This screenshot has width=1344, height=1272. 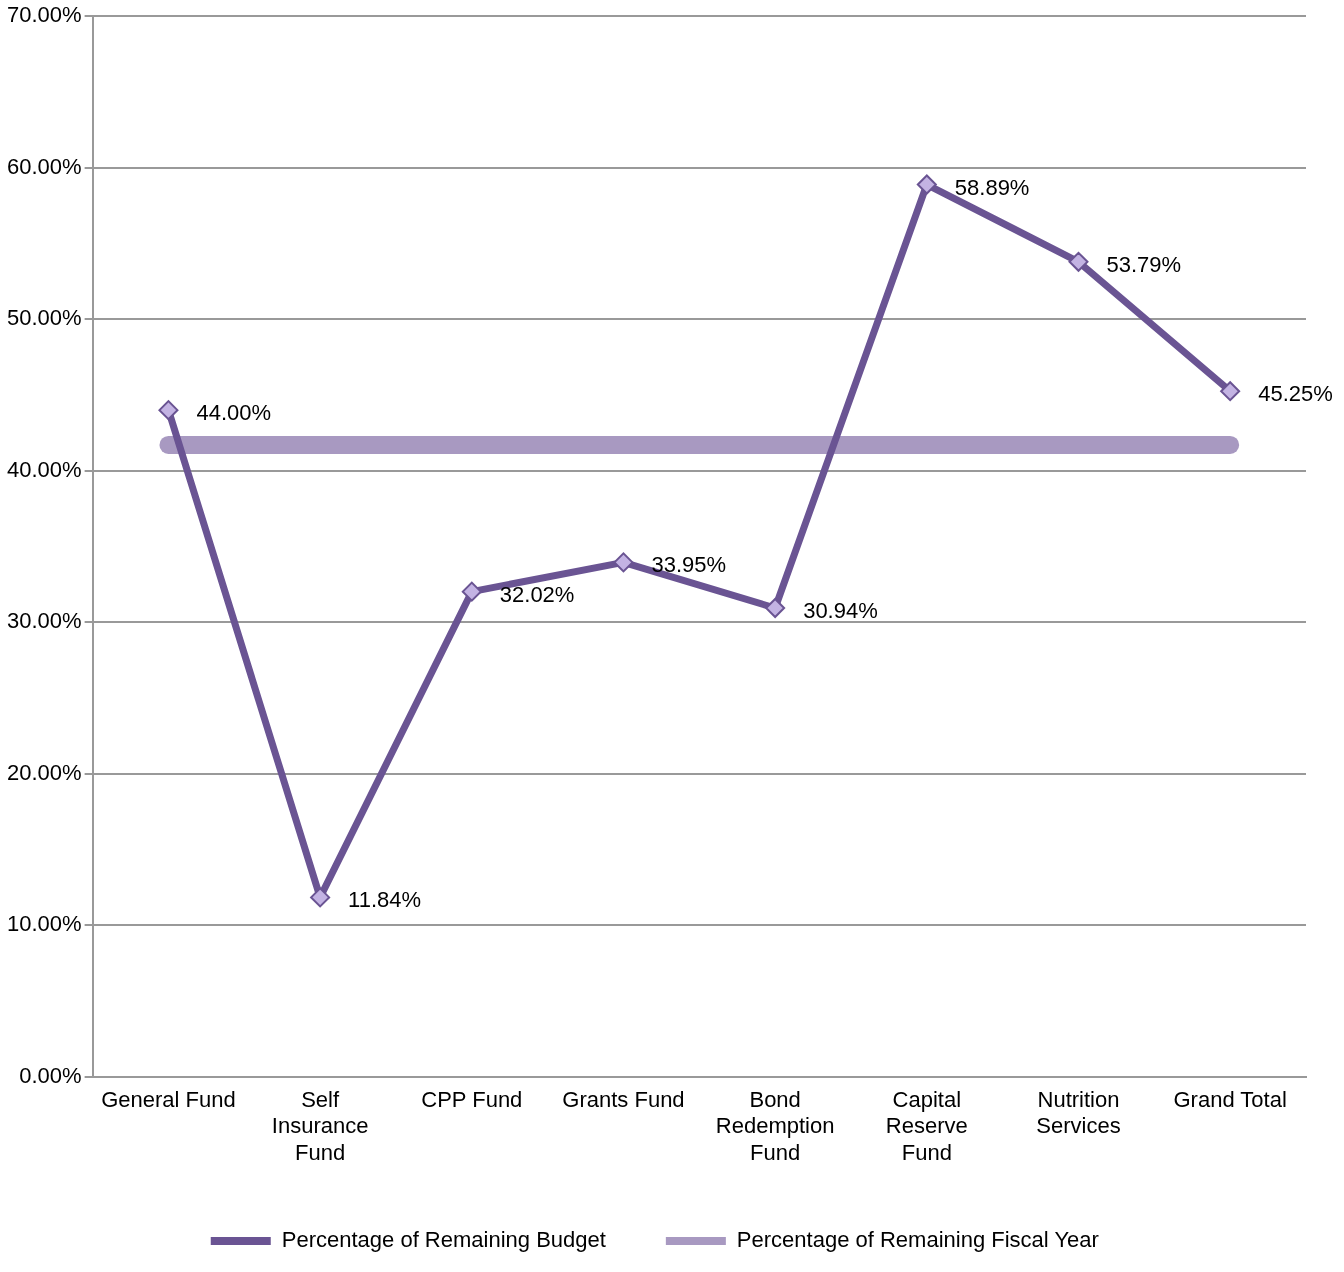 What do you see at coordinates (775, 1126) in the screenshot?
I see `x-tick-label: Bond Redemption Fund` at bounding box center [775, 1126].